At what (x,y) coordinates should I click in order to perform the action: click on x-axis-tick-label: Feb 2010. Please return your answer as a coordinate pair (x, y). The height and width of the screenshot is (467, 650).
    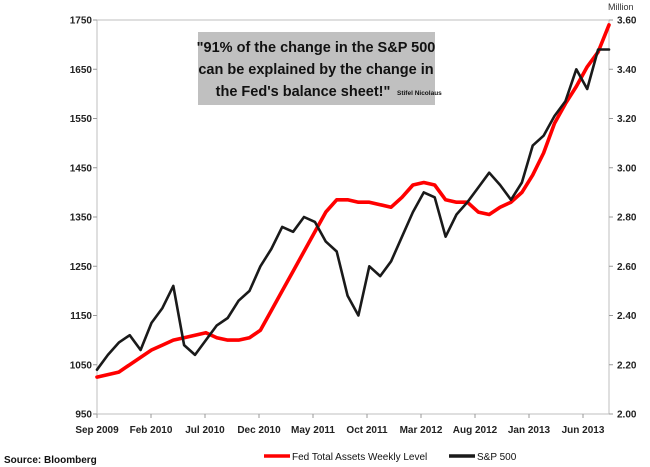
    Looking at the image, I should click on (151, 430).